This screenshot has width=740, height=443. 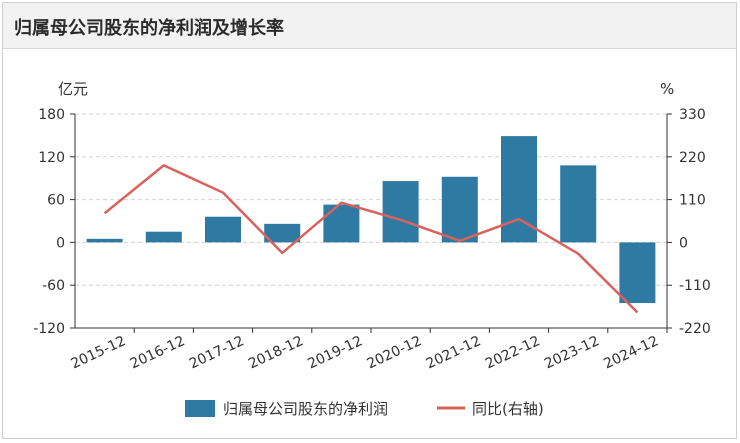 I want to click on right-tick-label: 0, so click(x=683, y=243).